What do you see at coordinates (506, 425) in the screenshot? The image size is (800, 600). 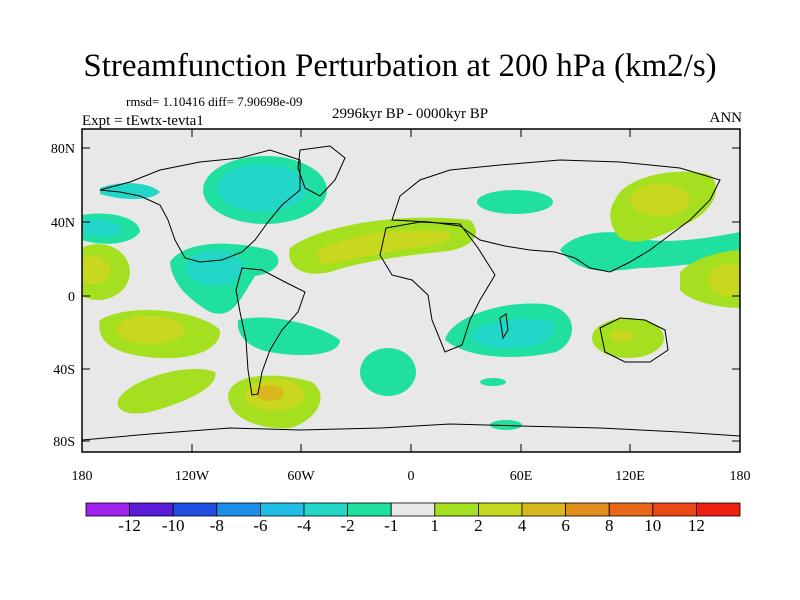 I see `contour-antarctic-negative` at bounding box center [506, 425].